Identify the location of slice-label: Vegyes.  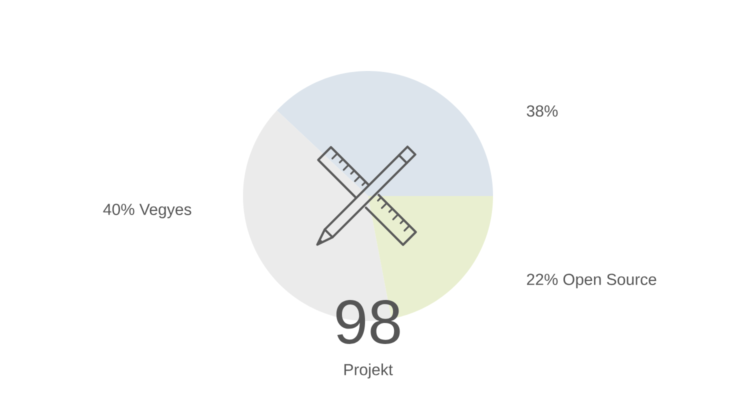
(165, 211).